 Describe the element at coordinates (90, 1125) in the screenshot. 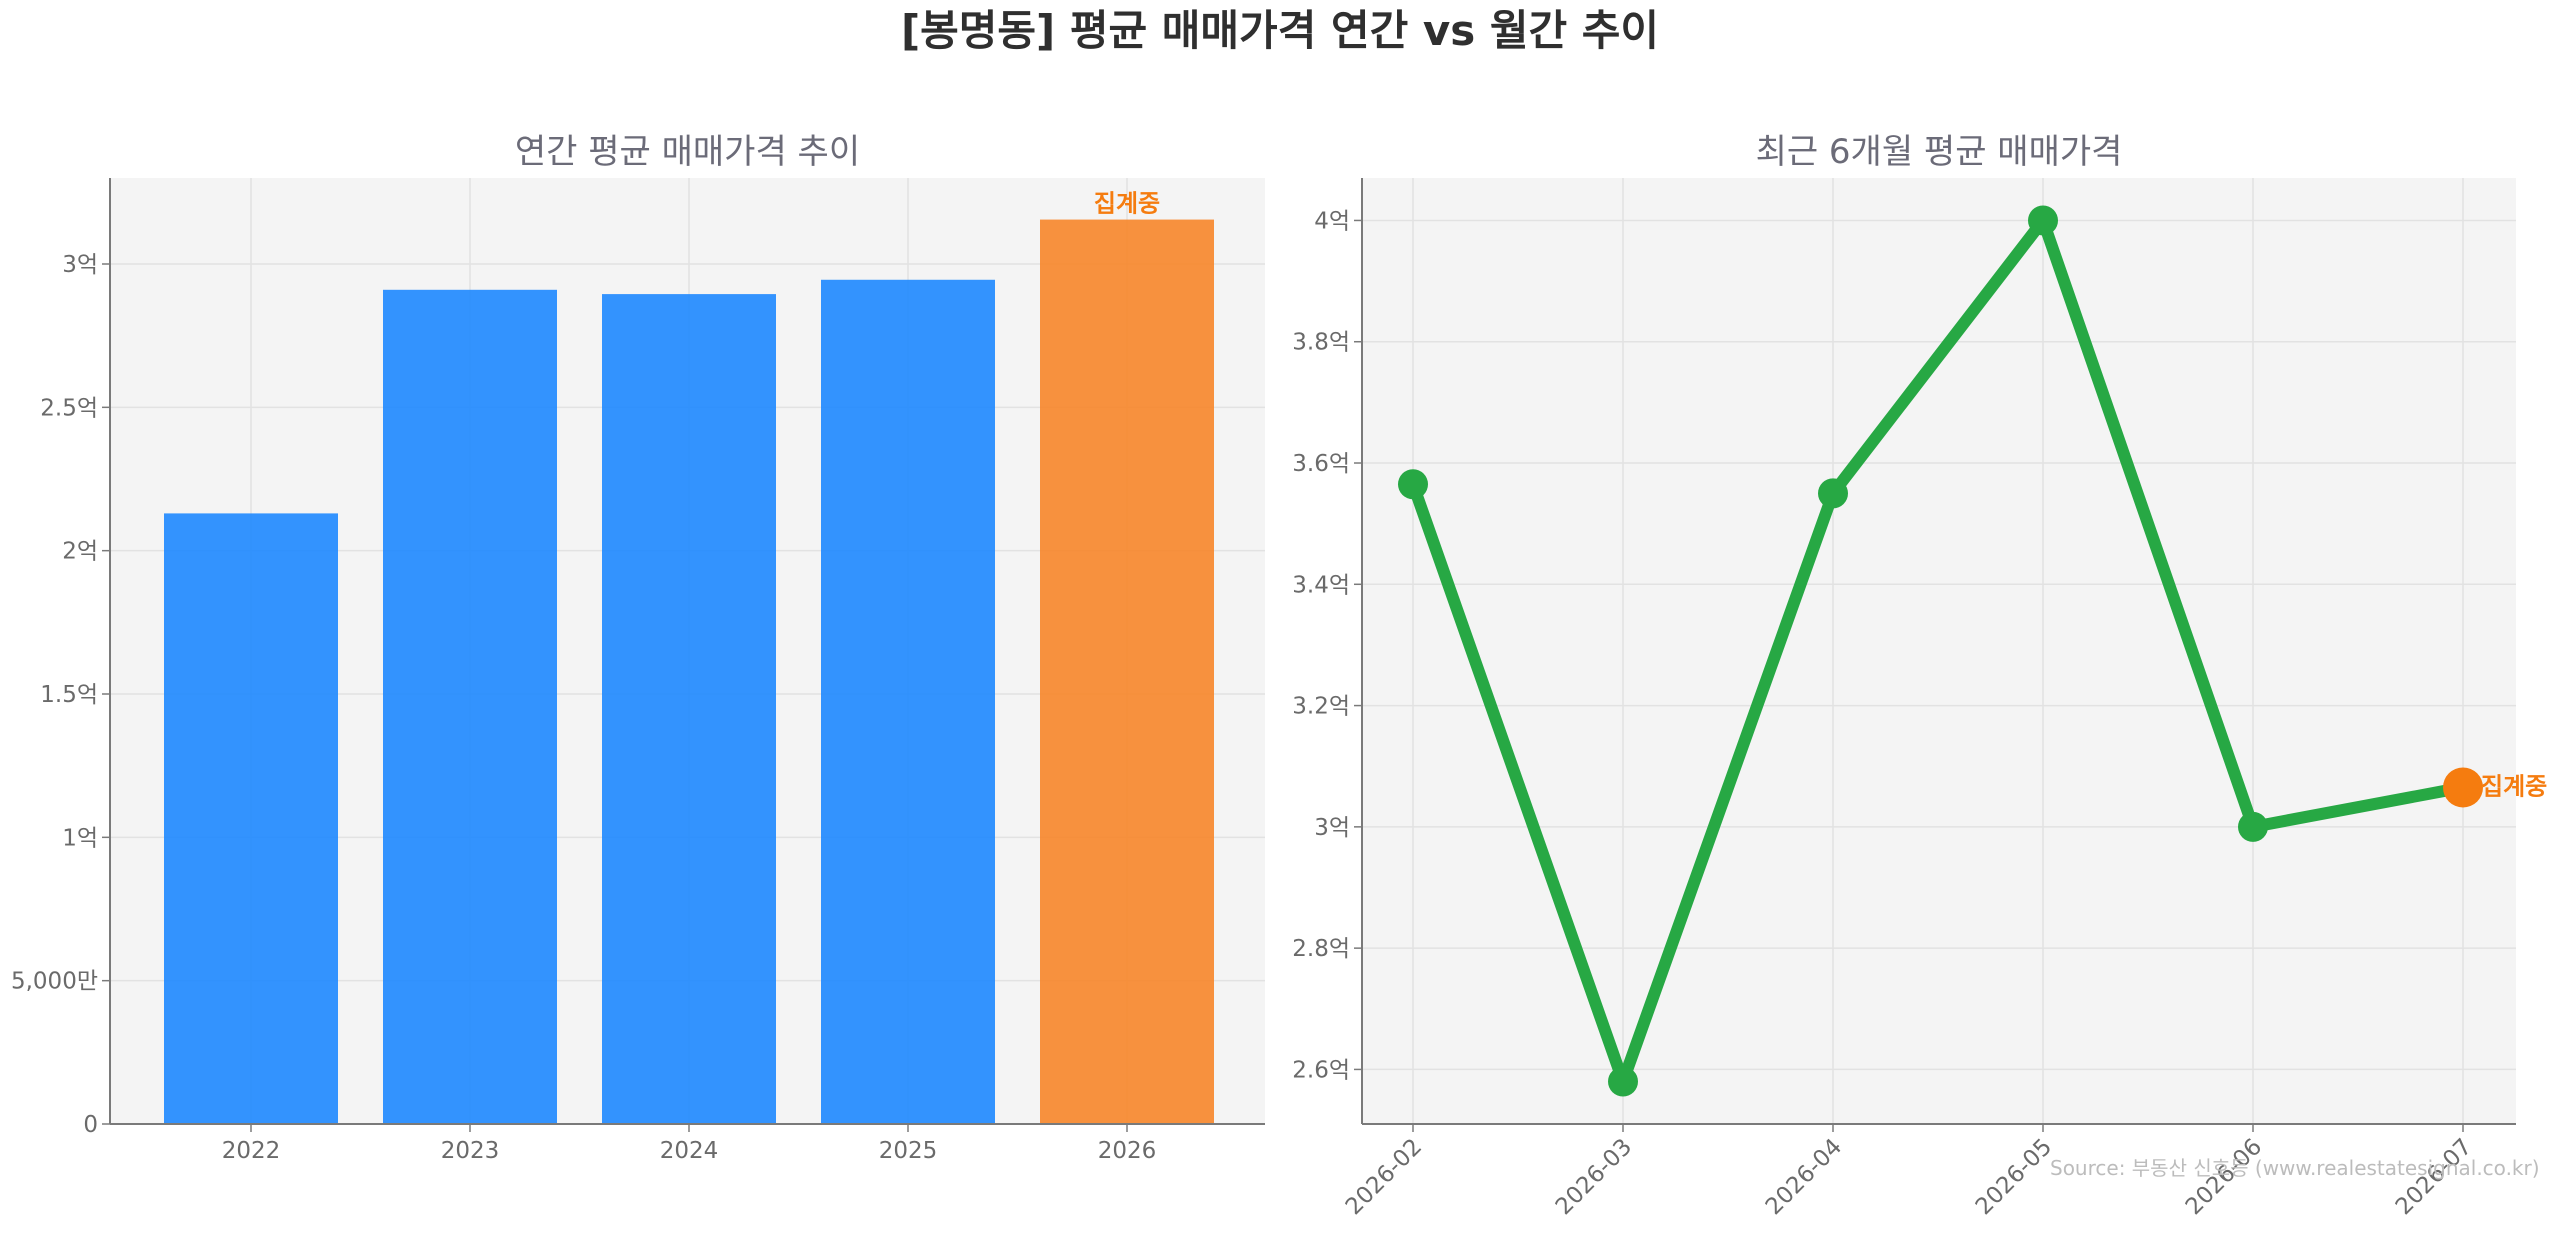

I see `bar-ytick-label: 0` at that location.